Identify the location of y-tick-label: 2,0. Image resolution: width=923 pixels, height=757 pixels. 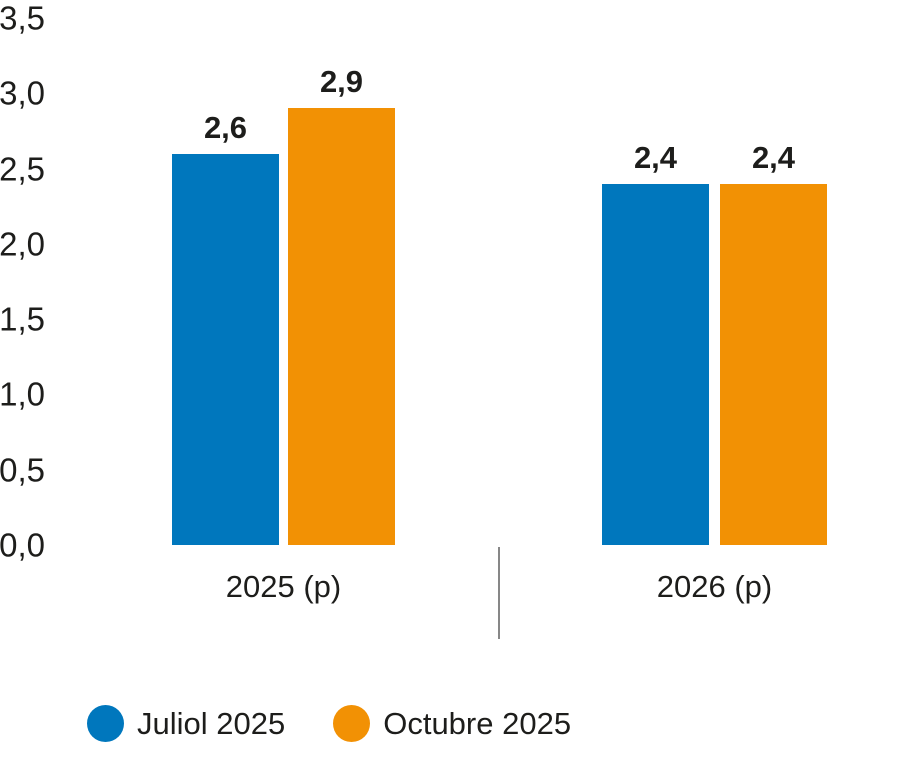
(22, 244).